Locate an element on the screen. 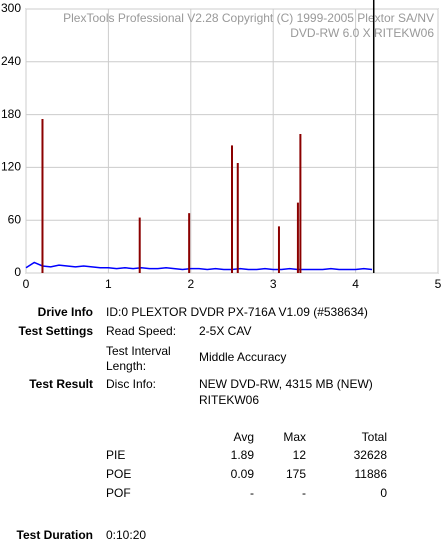 This screenshot has height=548, width=448. value: 0:10:20 is located at coordinates (126, 535).